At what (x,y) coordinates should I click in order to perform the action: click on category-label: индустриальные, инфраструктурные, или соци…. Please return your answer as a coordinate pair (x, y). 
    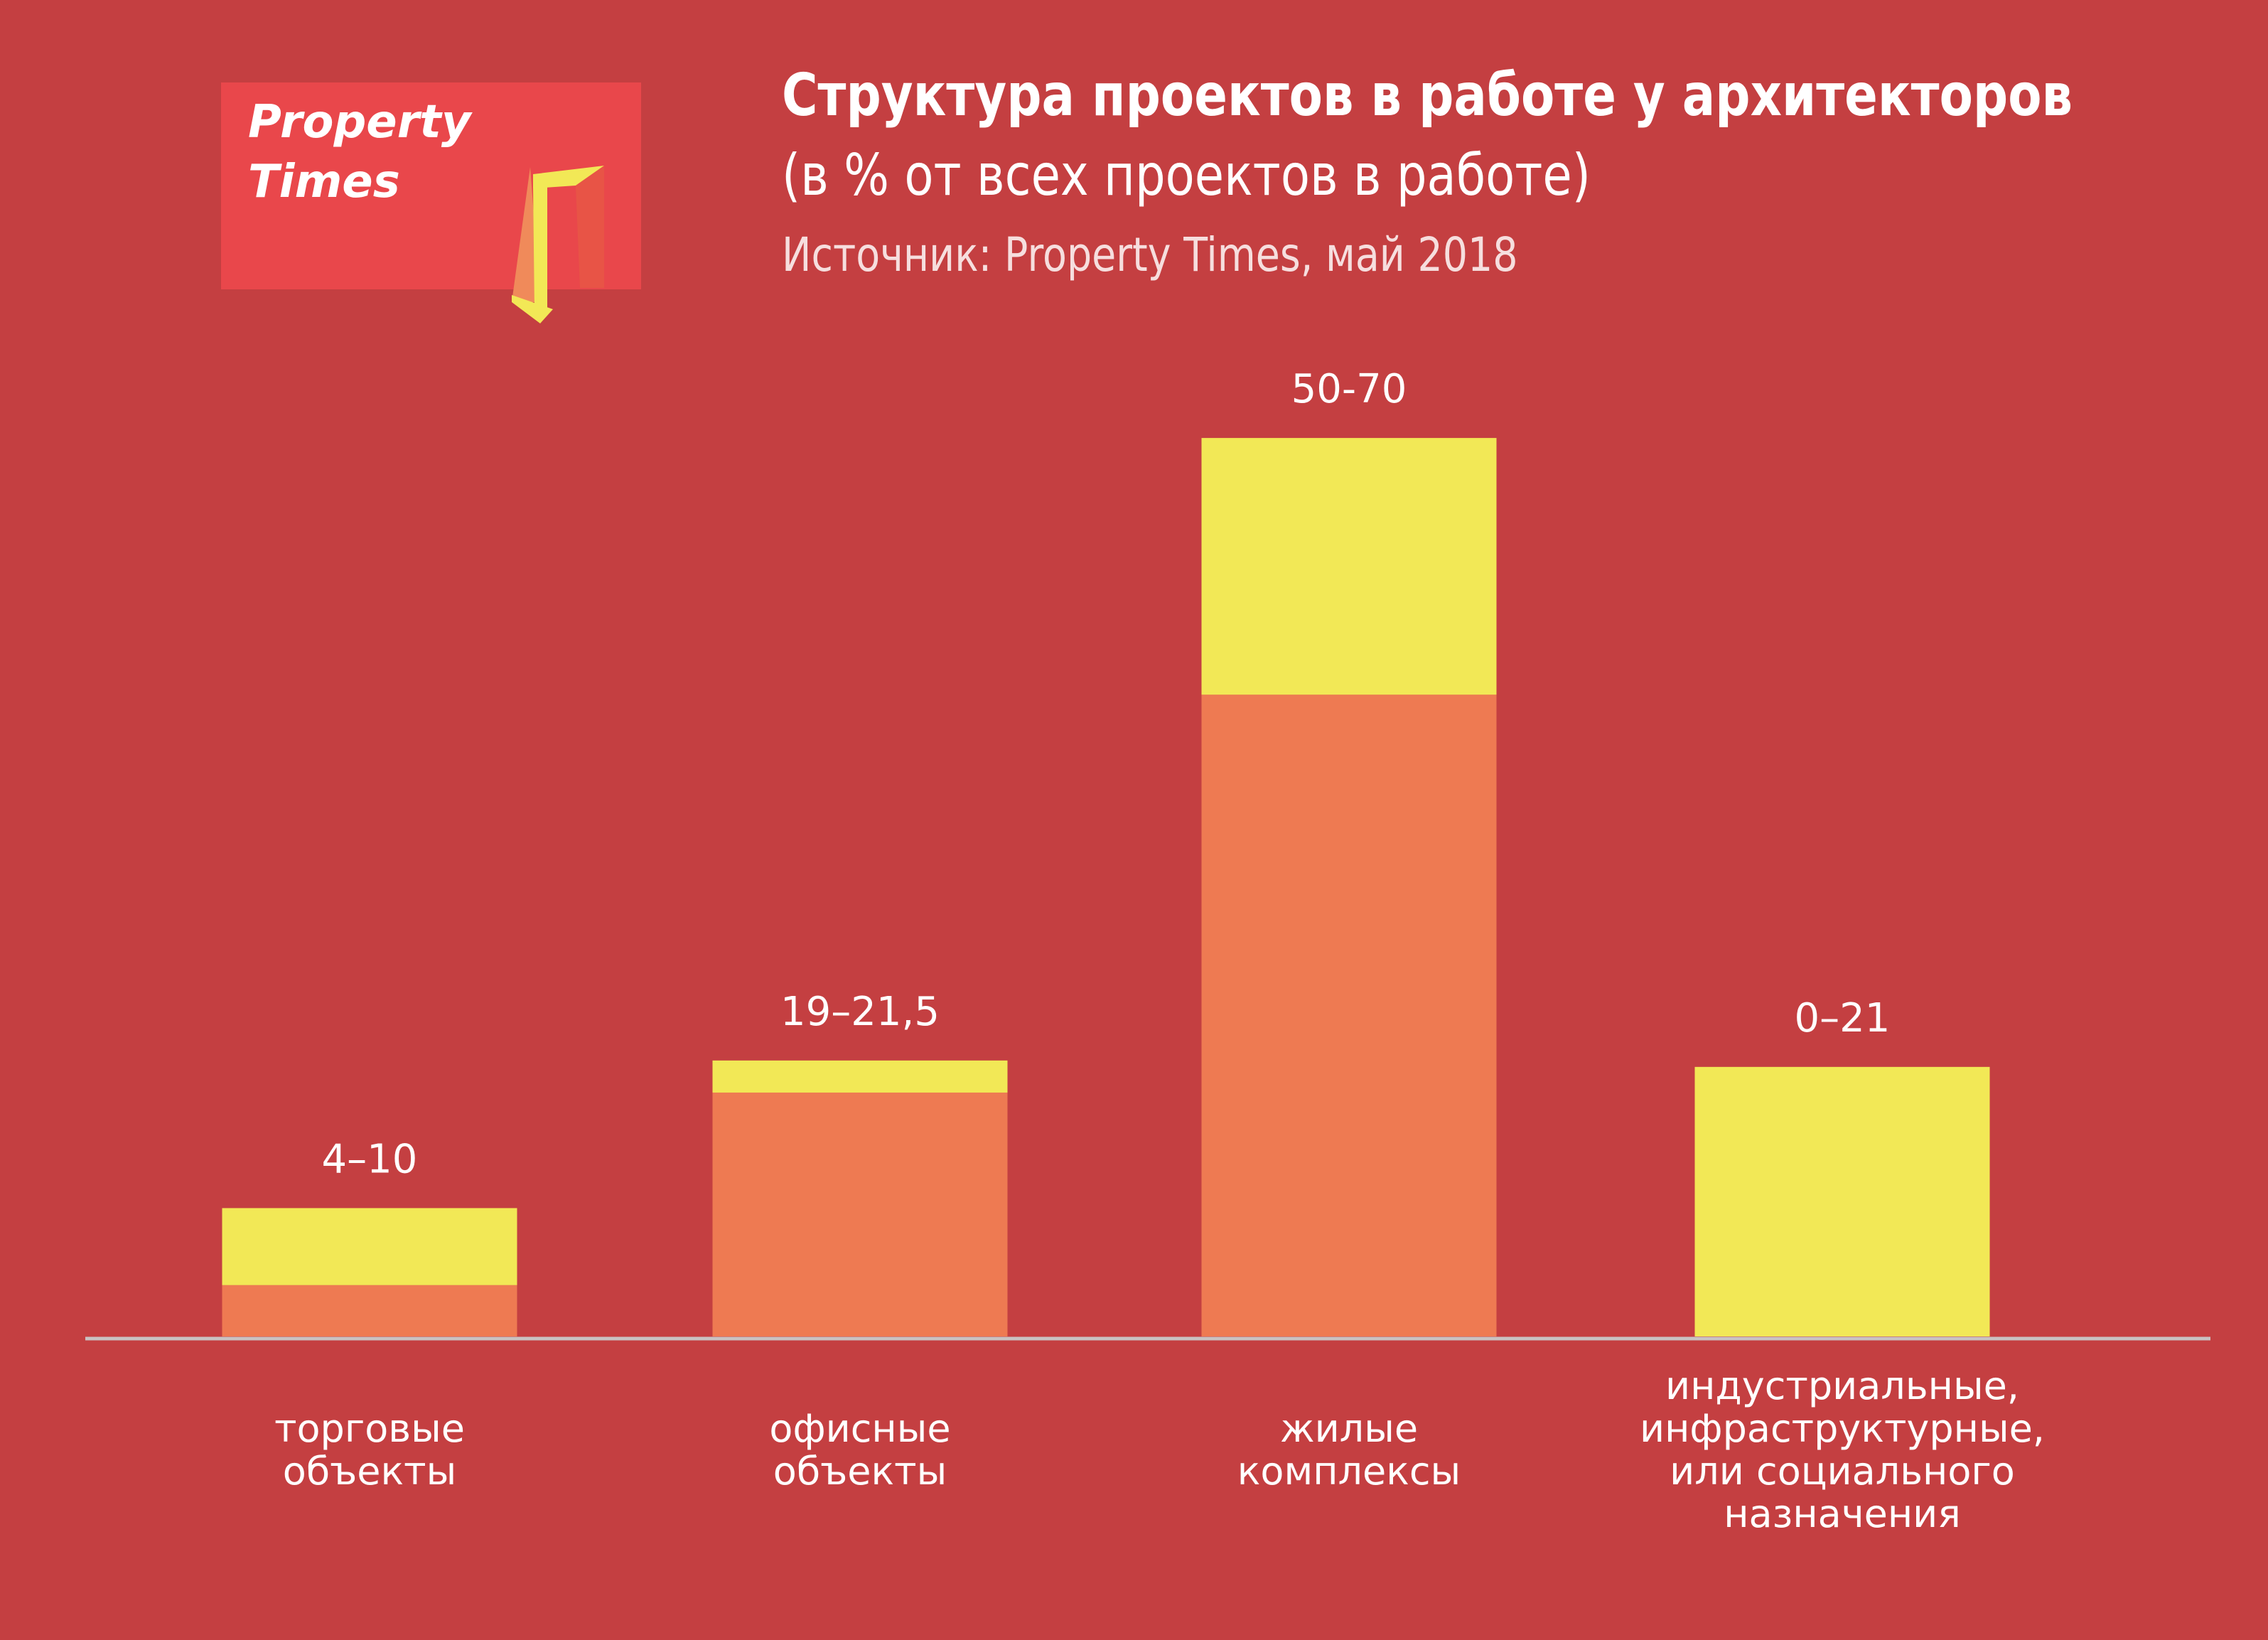
    Looking at the image, I should click on (1842, 1450).